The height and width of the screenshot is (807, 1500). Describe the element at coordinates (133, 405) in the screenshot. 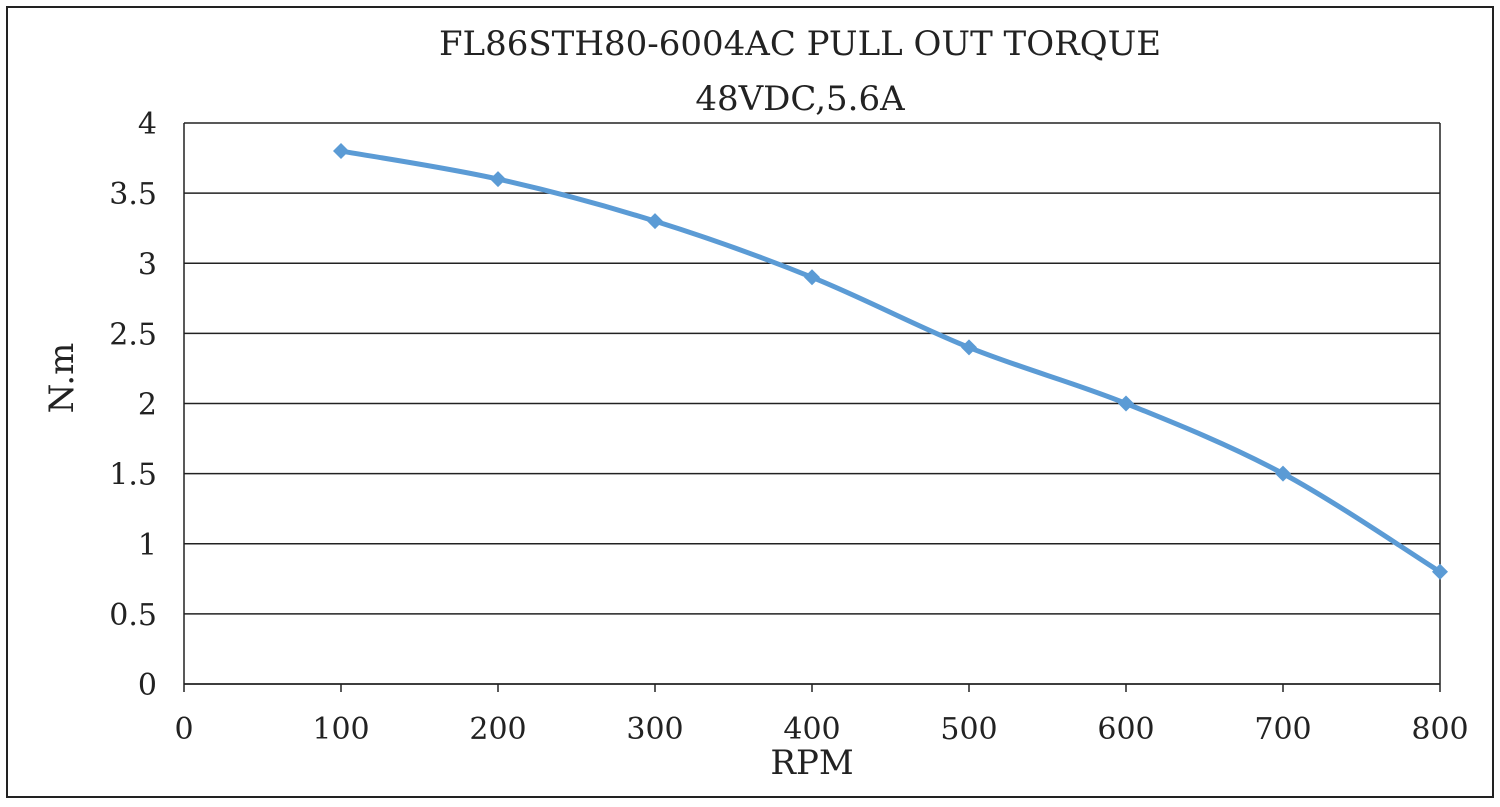

I see `y-tick-labels: 0 0.5 1 1.5 2 2.5 3 3.5 4` at that location.